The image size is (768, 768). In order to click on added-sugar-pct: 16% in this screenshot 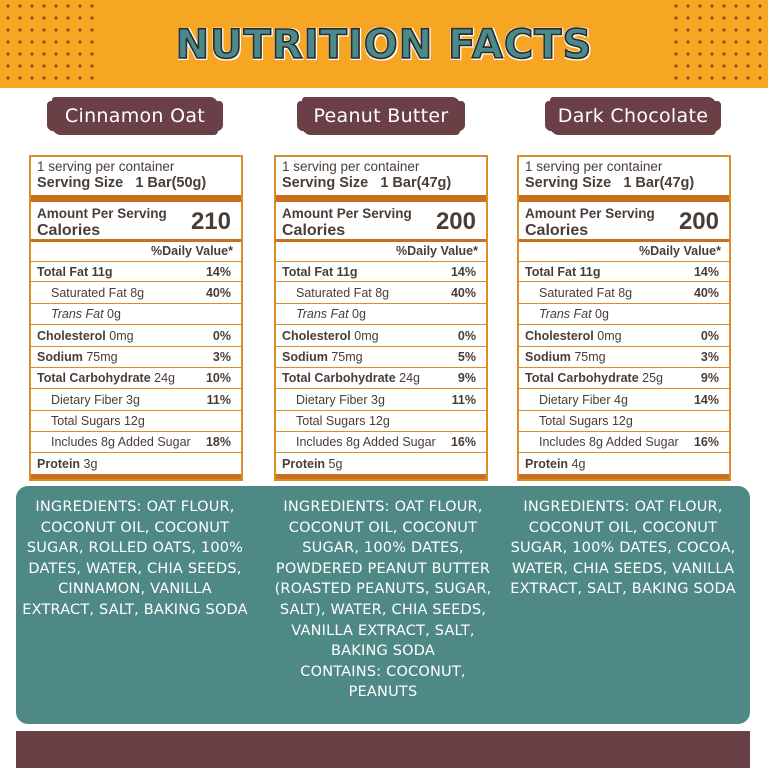, I will do `click(706, 442)`.